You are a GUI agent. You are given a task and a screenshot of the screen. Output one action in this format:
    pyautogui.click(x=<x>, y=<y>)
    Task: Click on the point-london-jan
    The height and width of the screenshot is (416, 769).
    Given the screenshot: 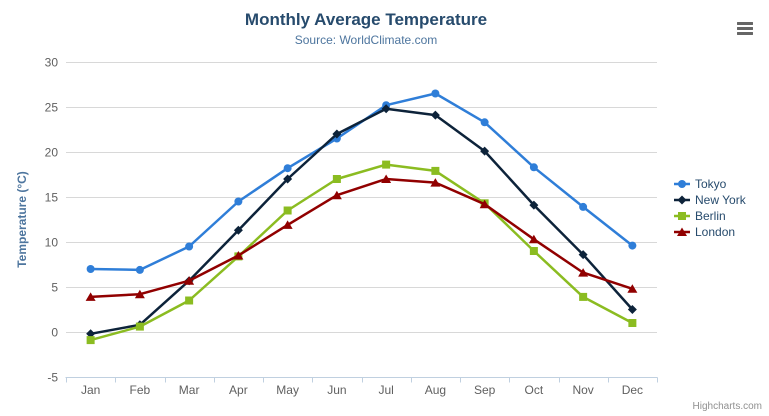 What is the action you would take?
    pyautogui.click(x=90, y=296)
    